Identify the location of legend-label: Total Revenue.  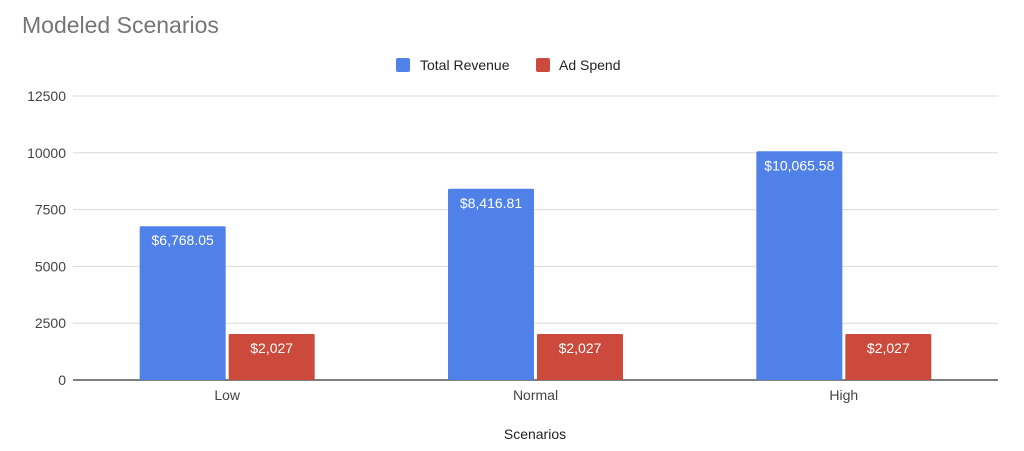
(465, 65).